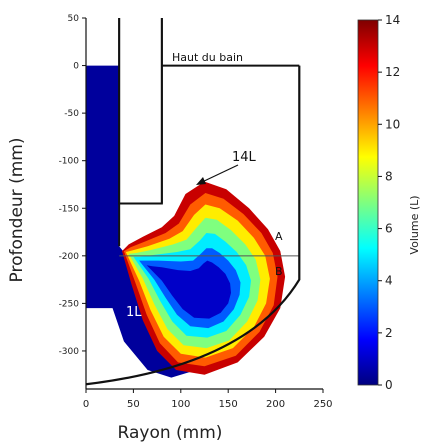 The image size is (426, 446). What do you see at coordinates (368, 202) in the screenshot?
I see `colorbar` at bounding box center [368, 202].